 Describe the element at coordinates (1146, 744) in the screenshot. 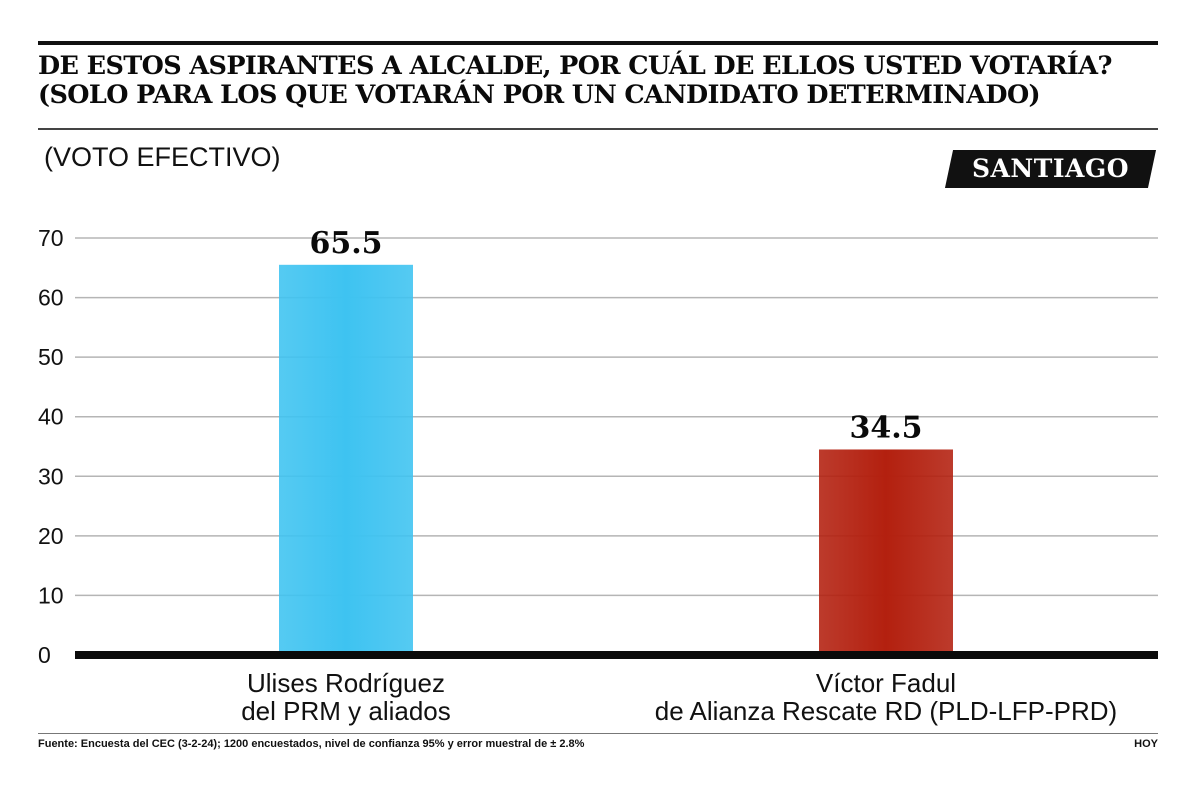

I see `publisher-credit: HOY` at that location.